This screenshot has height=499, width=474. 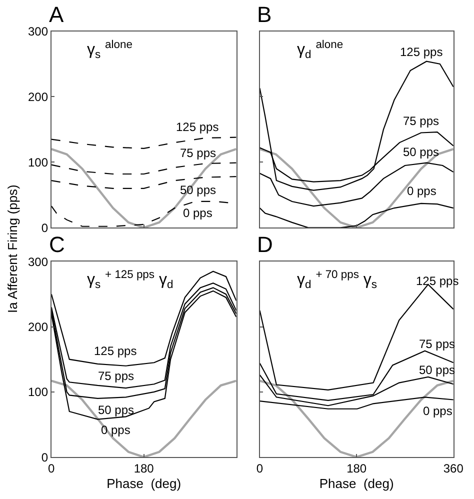 What do you see at coordinates (57, 244) in the screenshot?
I see `chart-title: C` at bounding box center [57, 244].